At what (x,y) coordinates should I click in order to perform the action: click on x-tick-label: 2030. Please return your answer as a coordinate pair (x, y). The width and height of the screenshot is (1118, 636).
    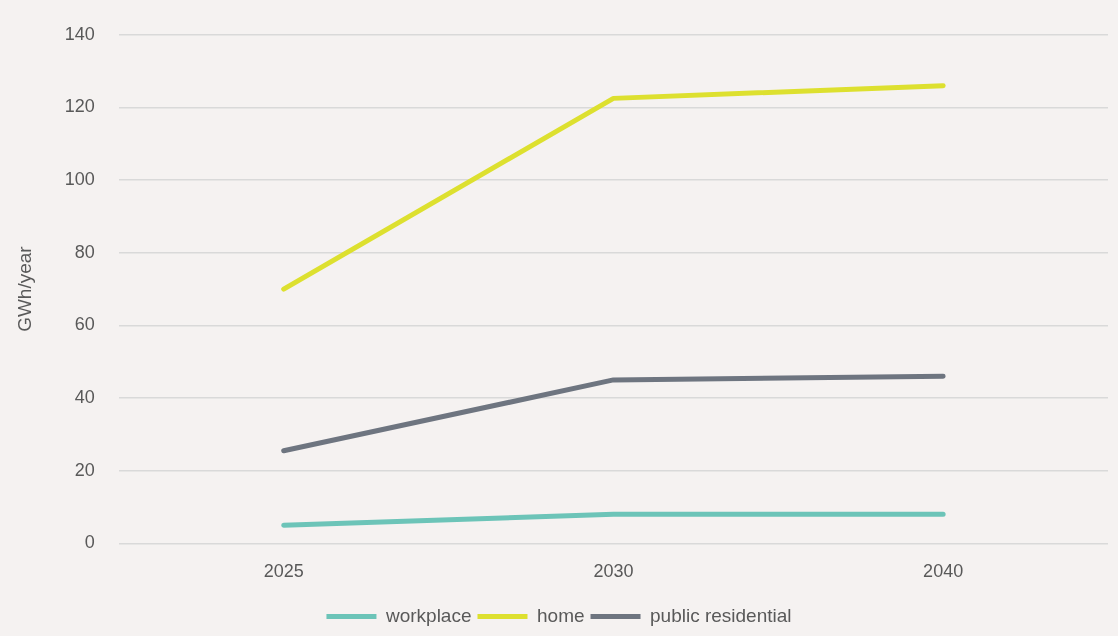
    Looking at the image, I should click on (613, 571).